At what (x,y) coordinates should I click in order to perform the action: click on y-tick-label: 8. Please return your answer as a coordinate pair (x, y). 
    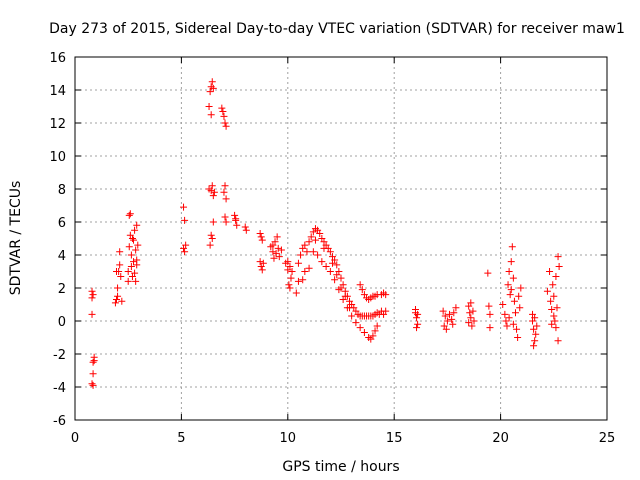
    Looking at the image, I should click on (62, 190).